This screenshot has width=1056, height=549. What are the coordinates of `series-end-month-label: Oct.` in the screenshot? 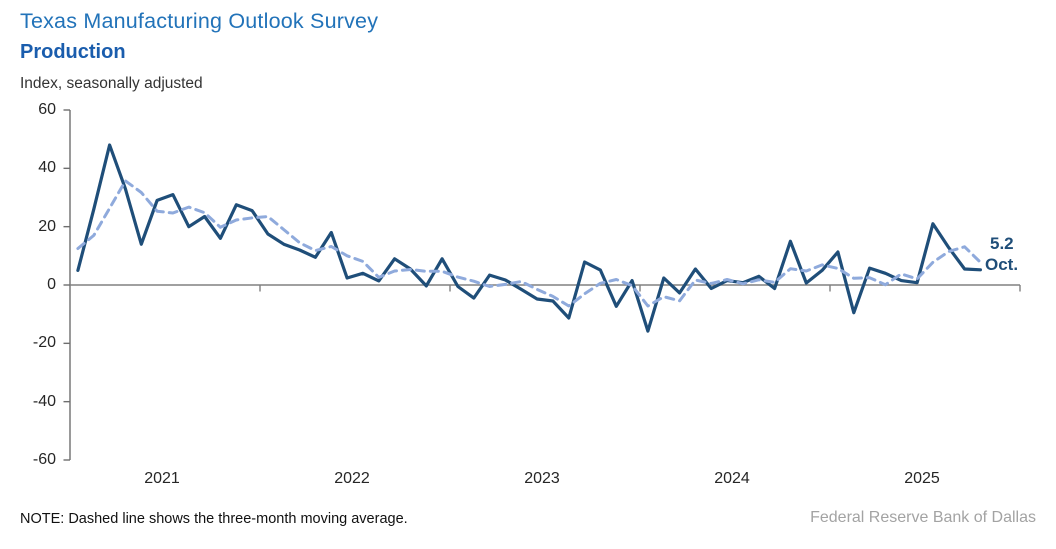 It's located at (1002, 264).